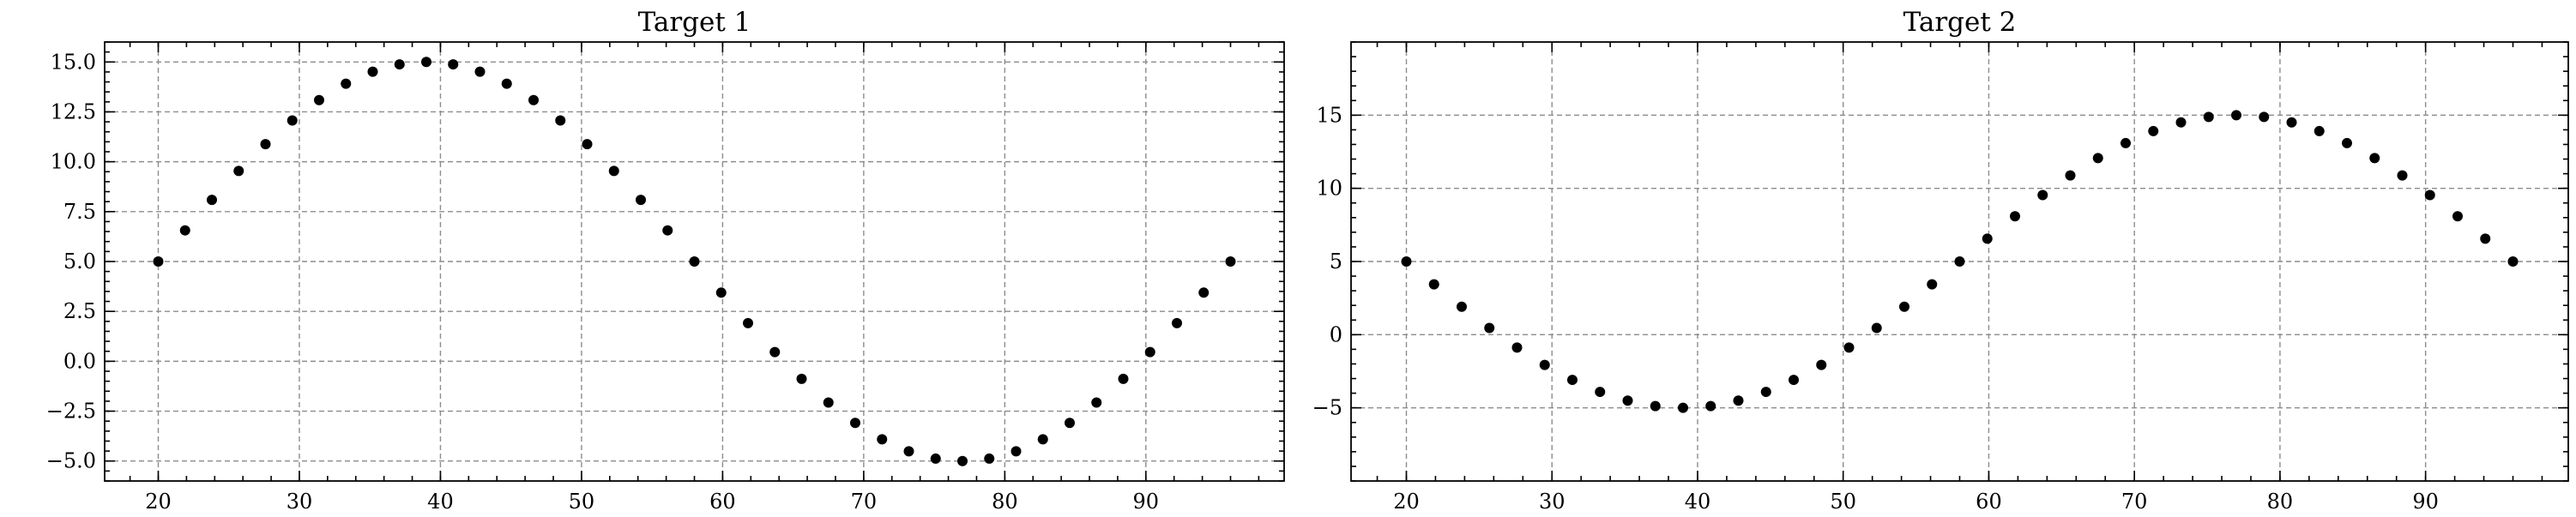 The width and height of the screenshot is (2576, 517). Describe the element at coordinates (79, 212) in the screenshot. I see `y-tick-label: 7.5` at that location.